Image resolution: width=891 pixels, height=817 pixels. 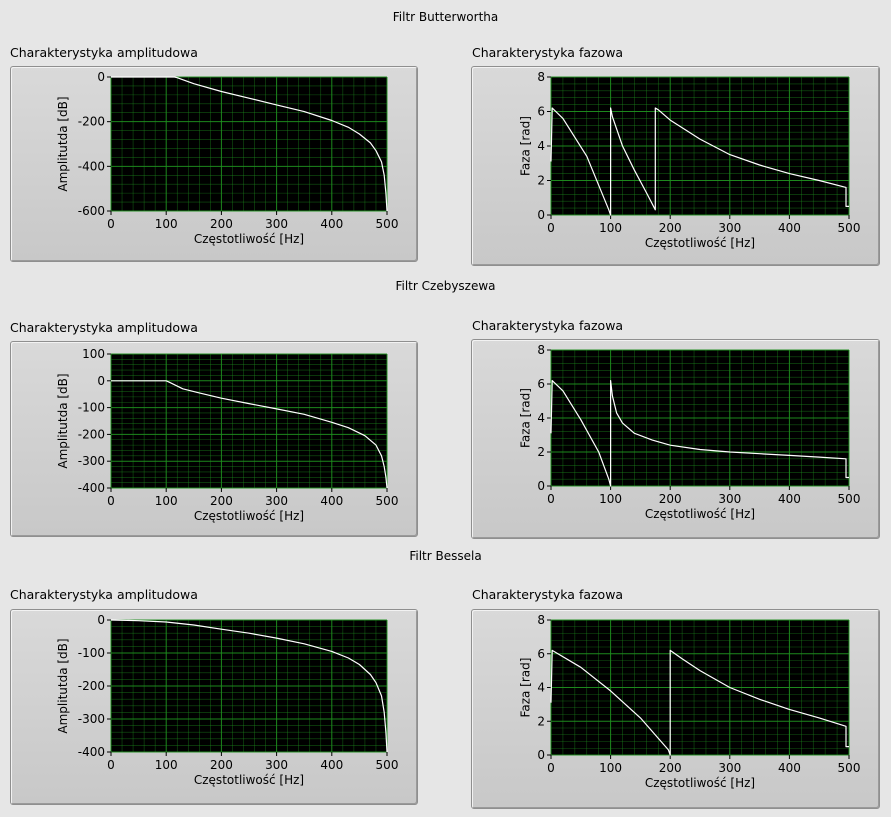 What do you see at coordinates (104, 594) in the screenshot?
I see `chart-title-bessel-amplitude: Charakterystyka amplitudowa` at bounding box center [104, 594].